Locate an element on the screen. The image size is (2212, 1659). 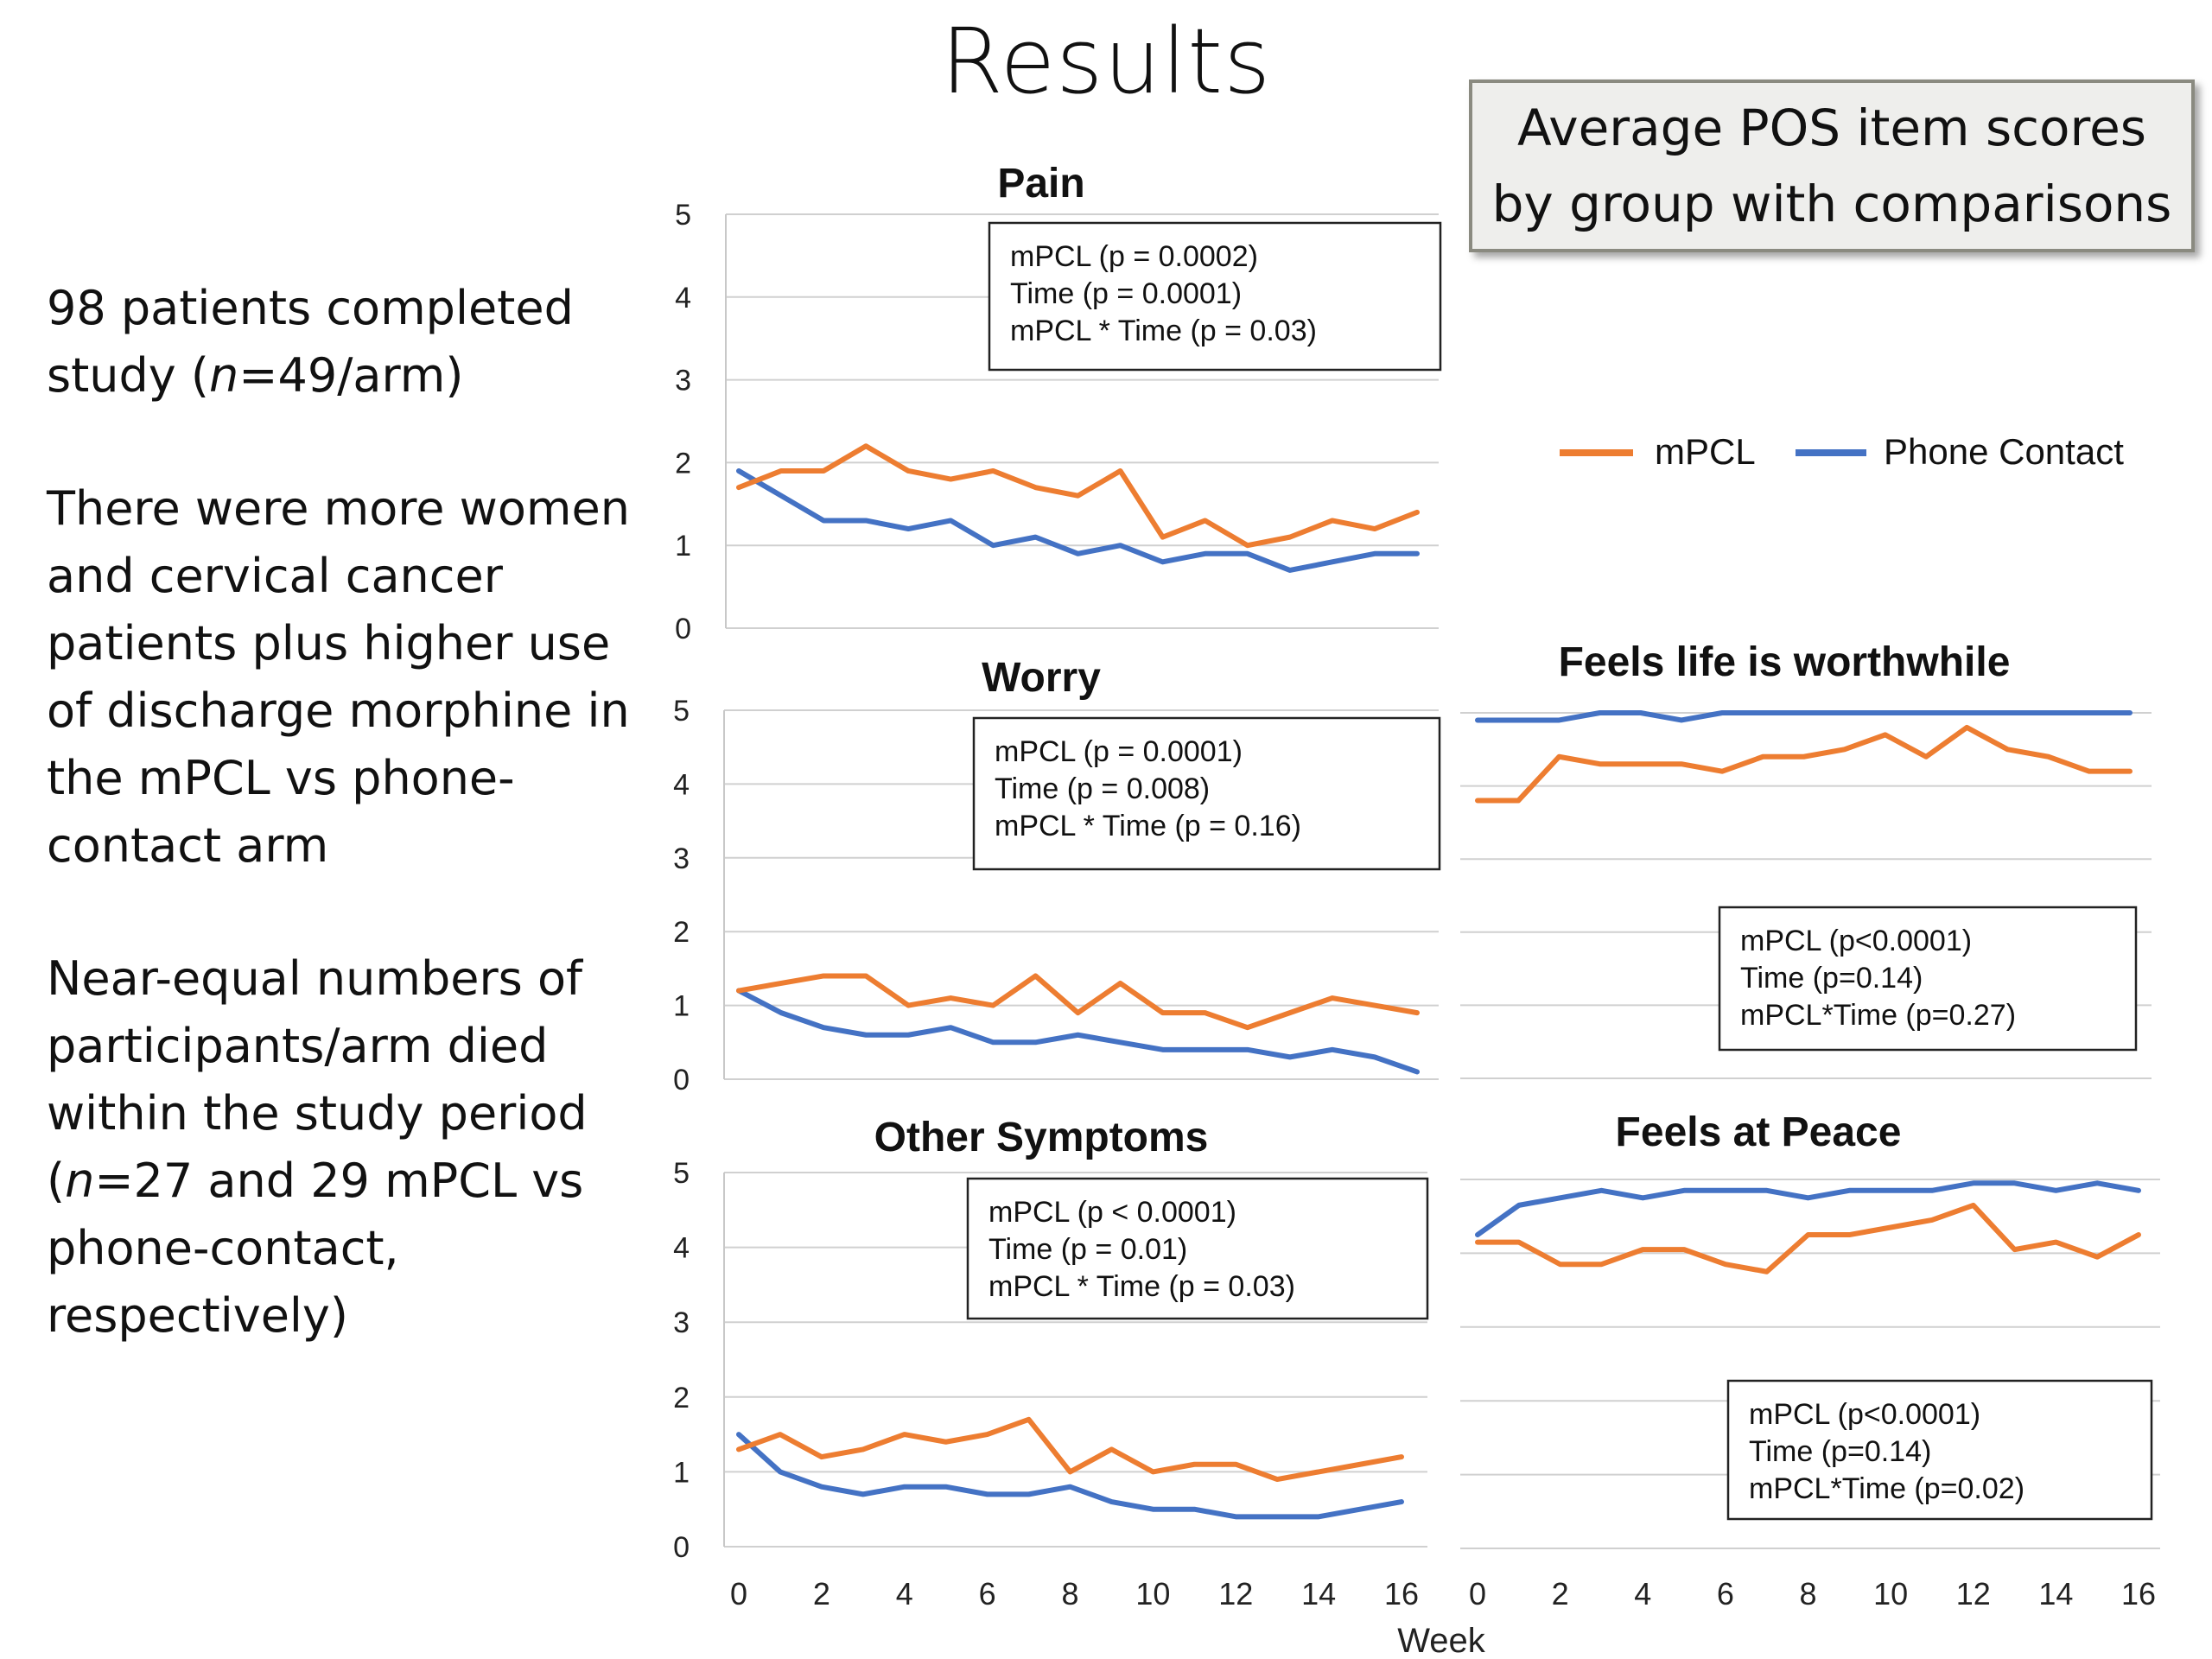
finding-paragraph-1: 98 patients completed study (n=49/arm) is located at coordinates (340, 342).